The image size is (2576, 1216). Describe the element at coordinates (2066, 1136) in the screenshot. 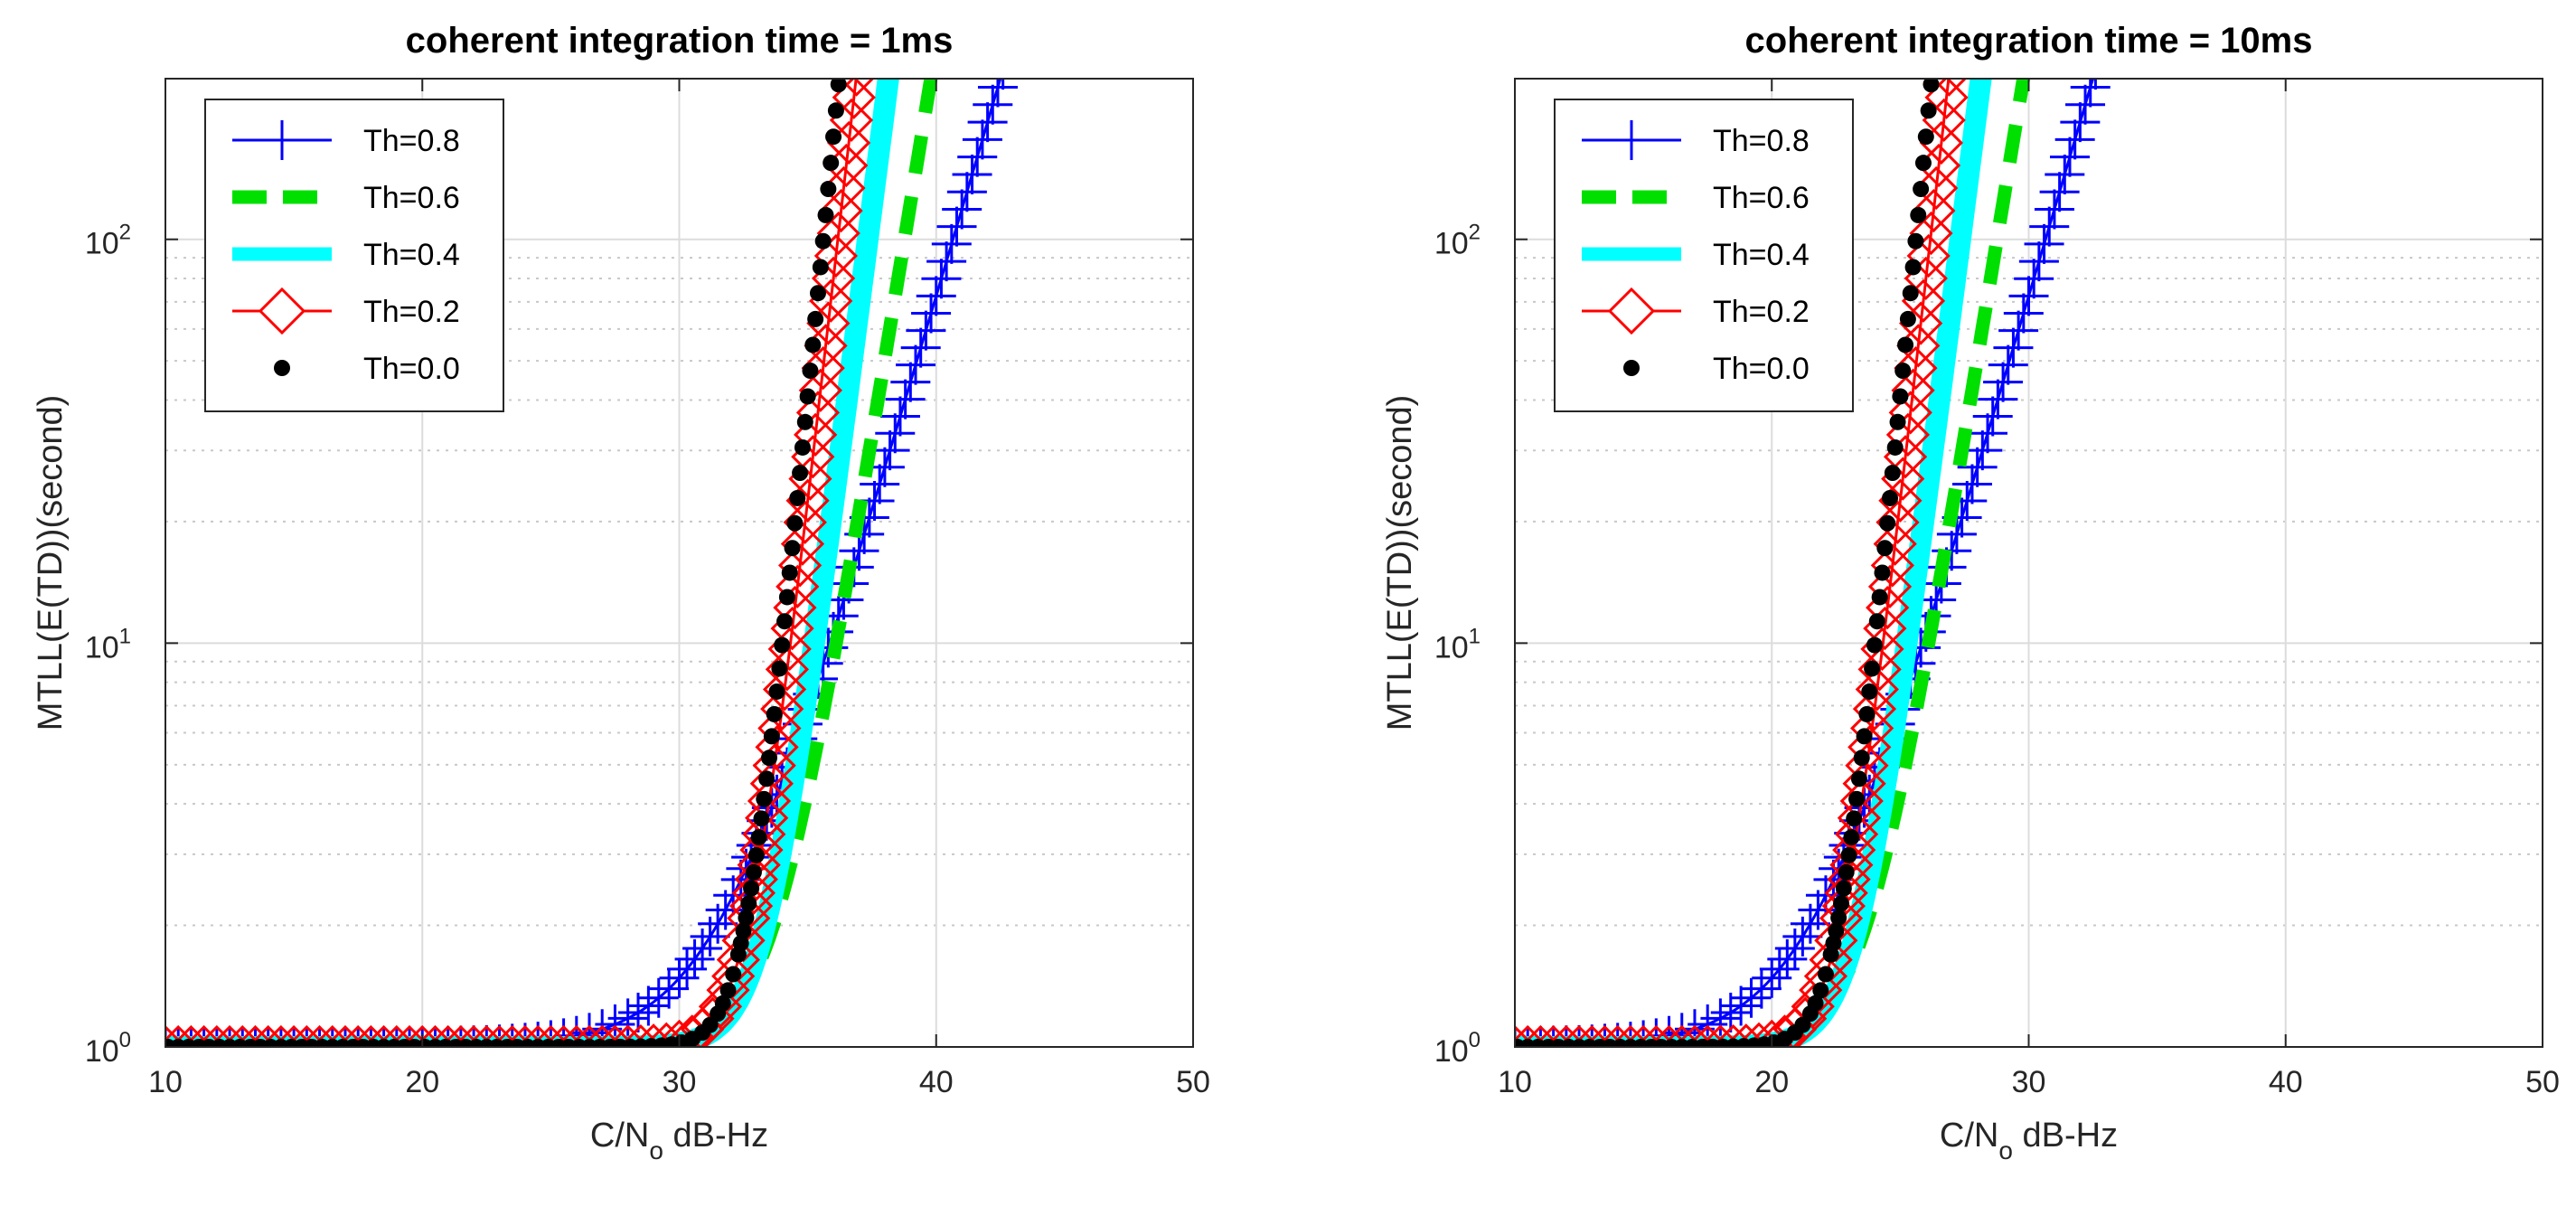

I see `x-axis-label-unit: dB-Hz` at that location.